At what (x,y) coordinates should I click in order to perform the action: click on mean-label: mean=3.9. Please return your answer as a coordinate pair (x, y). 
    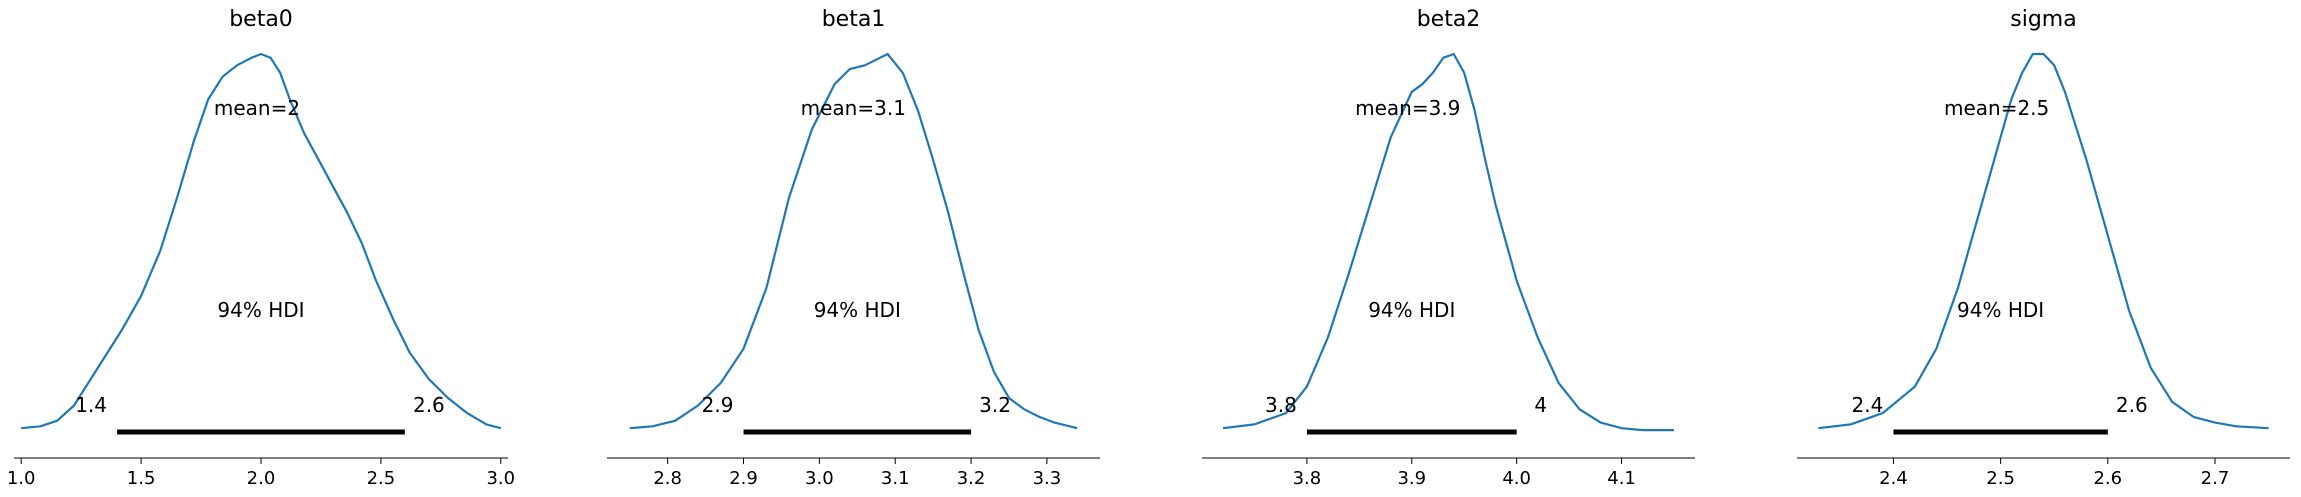
    Looking at the image, I should click on (1407, 108).